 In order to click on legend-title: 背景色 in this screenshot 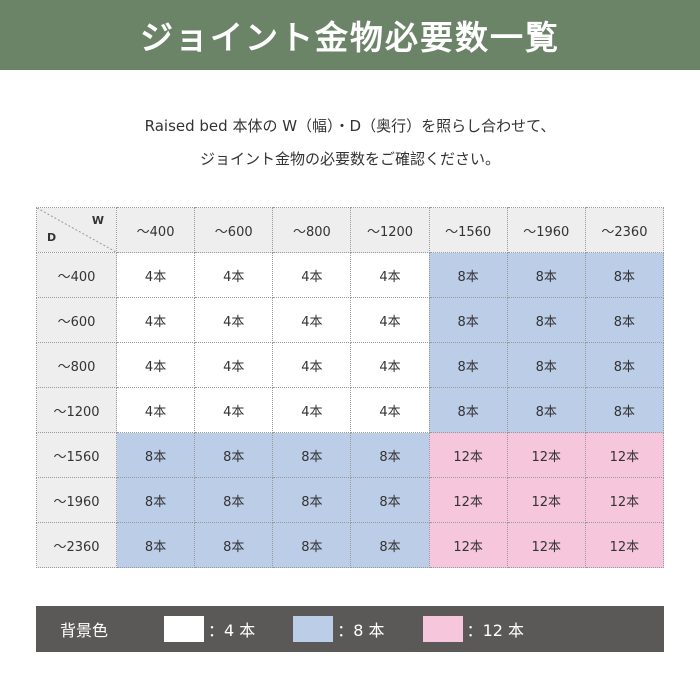, I will do `click(84, 630)`.